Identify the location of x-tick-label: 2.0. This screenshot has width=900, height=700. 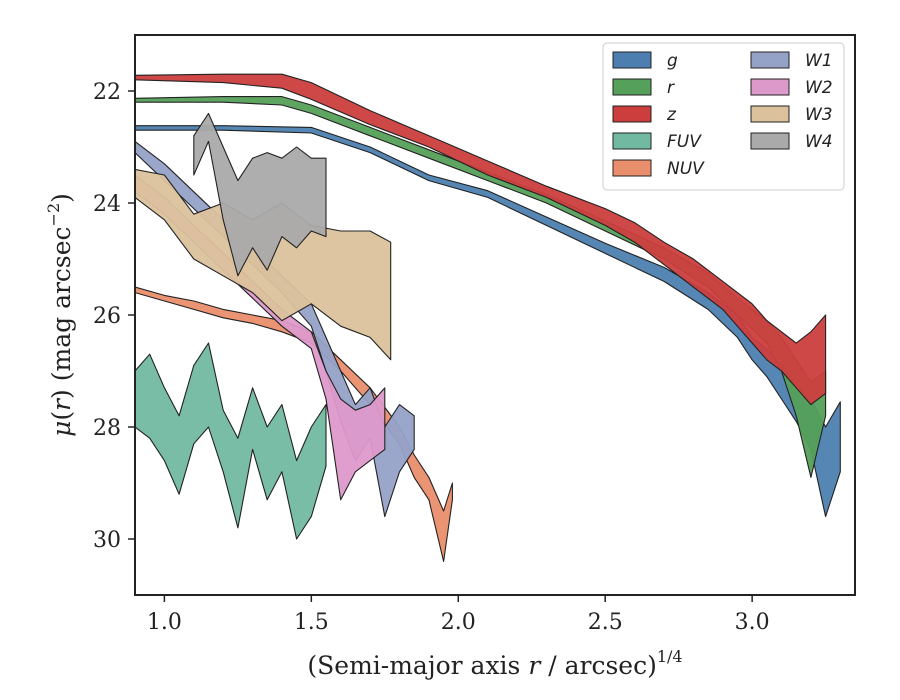
(458, 622).